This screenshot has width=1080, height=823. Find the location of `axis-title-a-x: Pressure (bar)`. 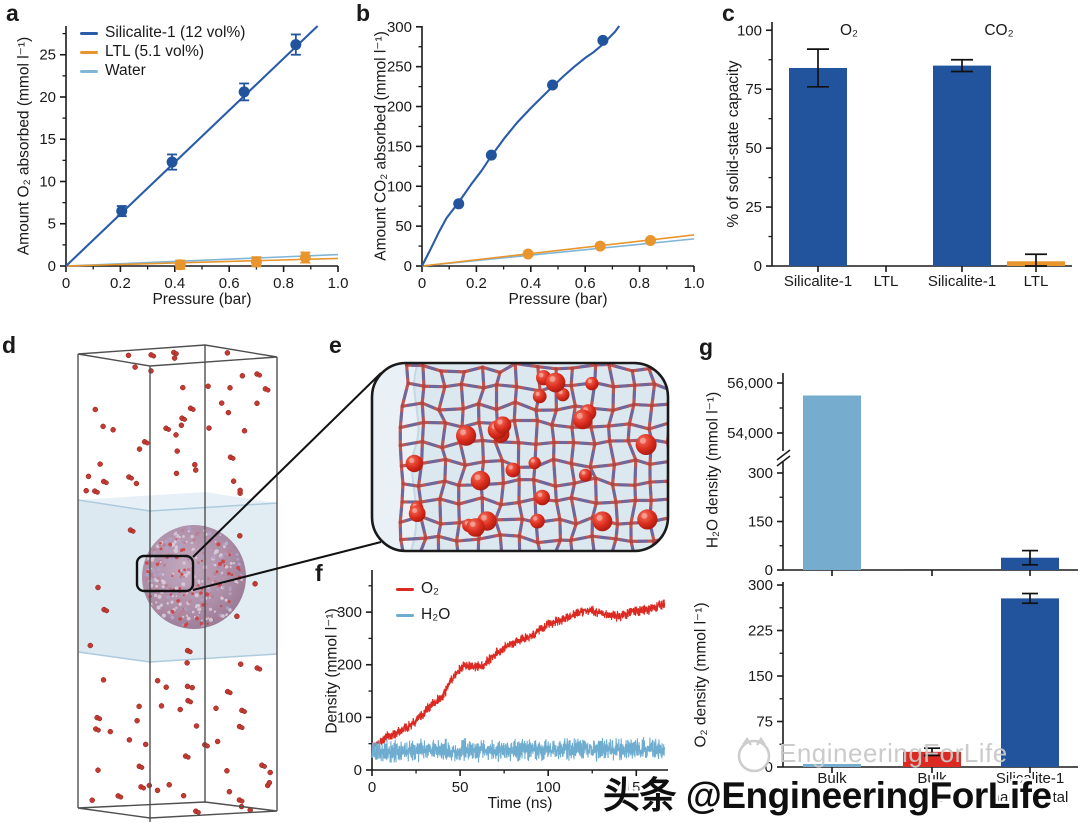

axis-title-a-x: Pressure (bar) is located at coordinates (202, 299).